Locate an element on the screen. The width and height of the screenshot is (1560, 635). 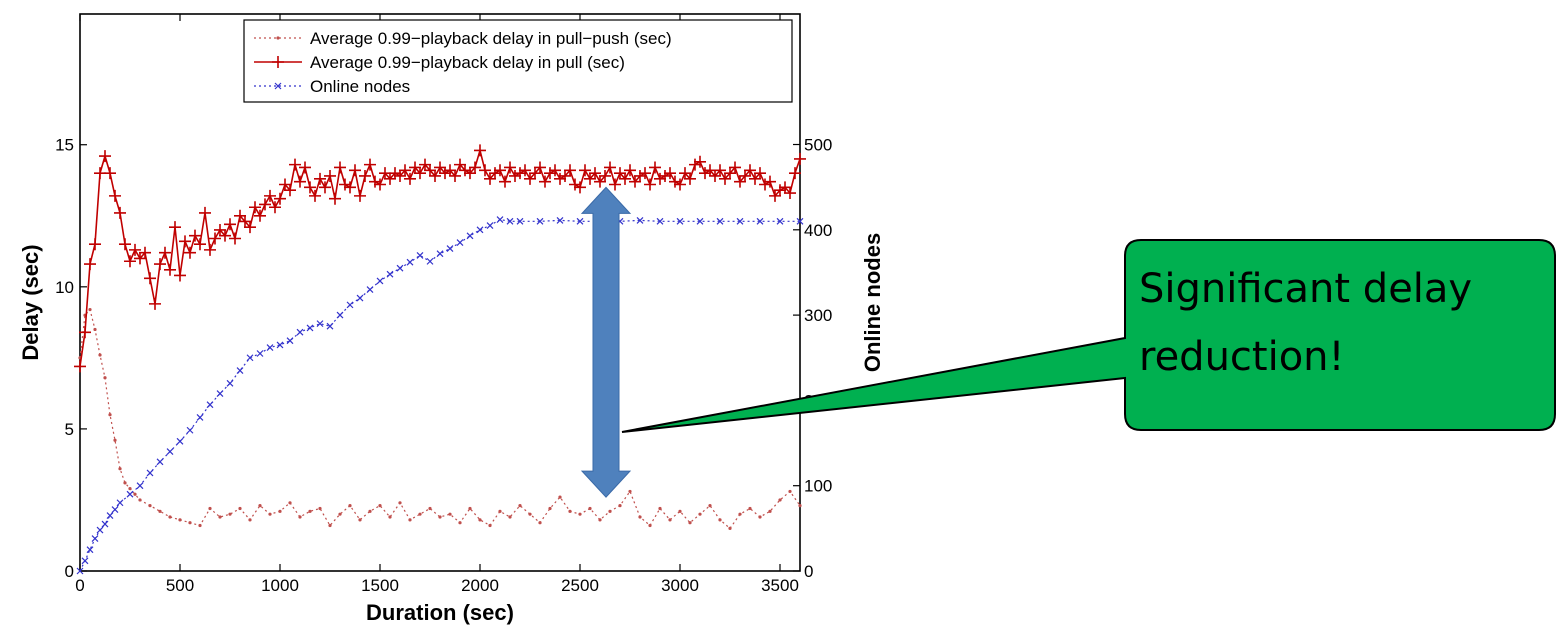
y-tick-label: 0 is located at coordinates (69, 571).